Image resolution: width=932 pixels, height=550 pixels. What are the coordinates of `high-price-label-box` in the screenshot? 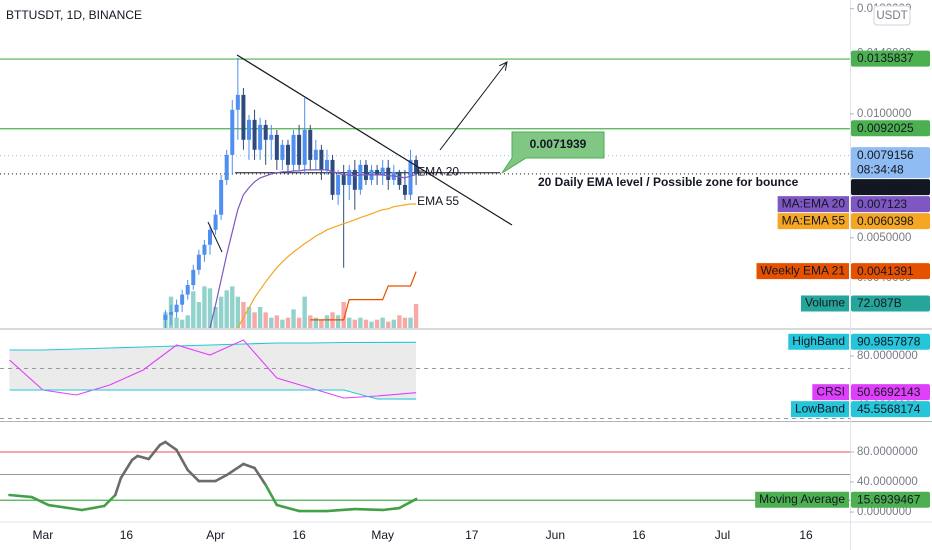 It's located at (890, 163).